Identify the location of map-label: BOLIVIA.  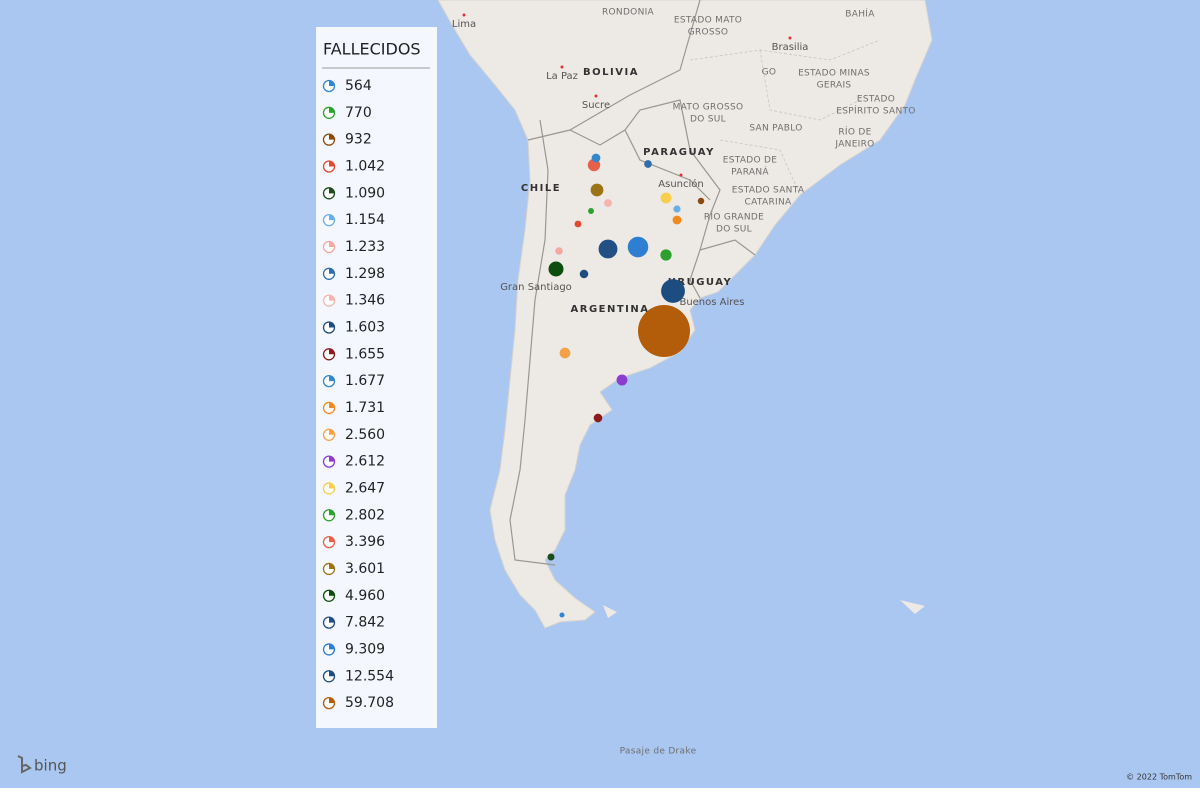
(611, 72).